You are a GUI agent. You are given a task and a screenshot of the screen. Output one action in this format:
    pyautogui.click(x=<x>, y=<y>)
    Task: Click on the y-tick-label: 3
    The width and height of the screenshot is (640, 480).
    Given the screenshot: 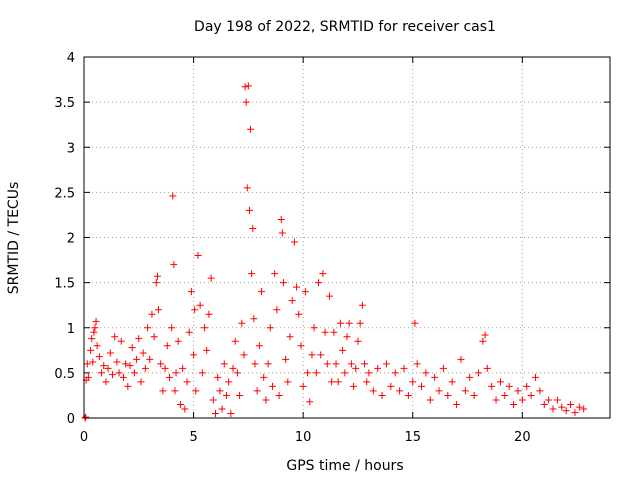 What is the action you would take?
    pyautogui.click(x=71, y=148)
    